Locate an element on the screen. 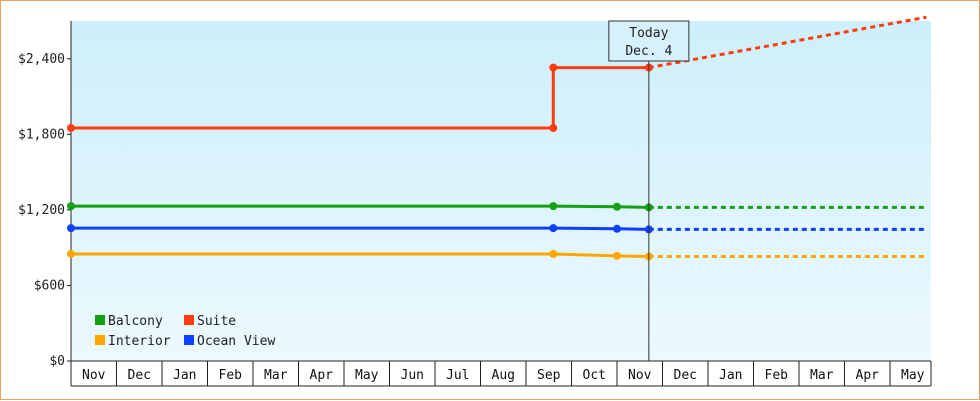  legend-item-balcony: Balcony is located at coordinates (129, 321).